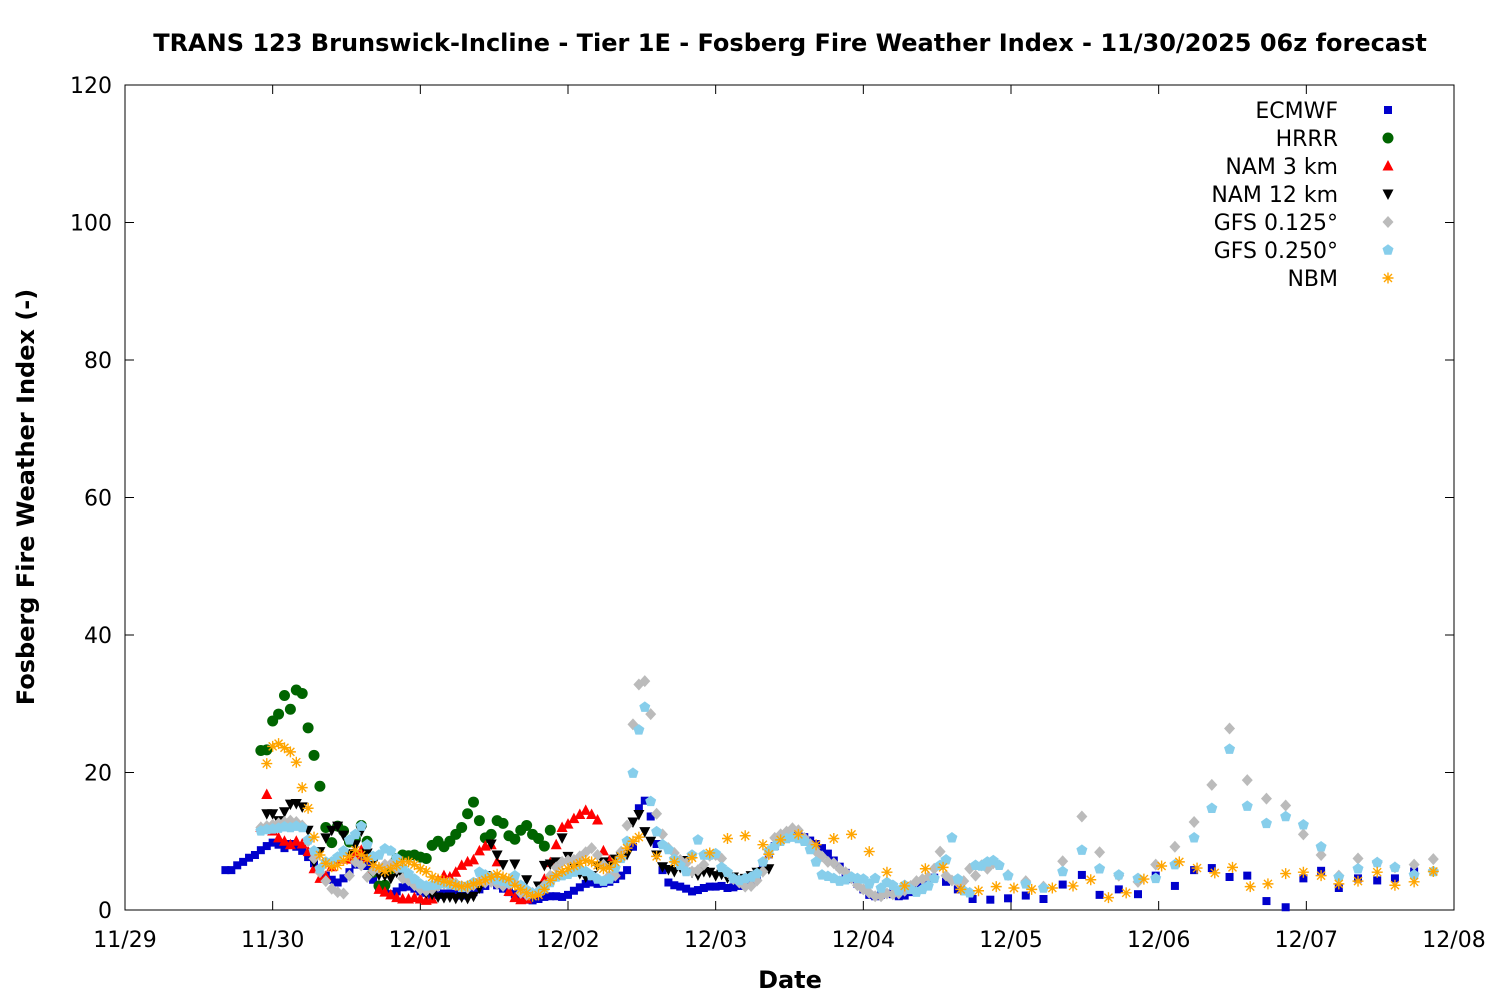  I want to click on y-tick-label: 0, so click(105, 911).